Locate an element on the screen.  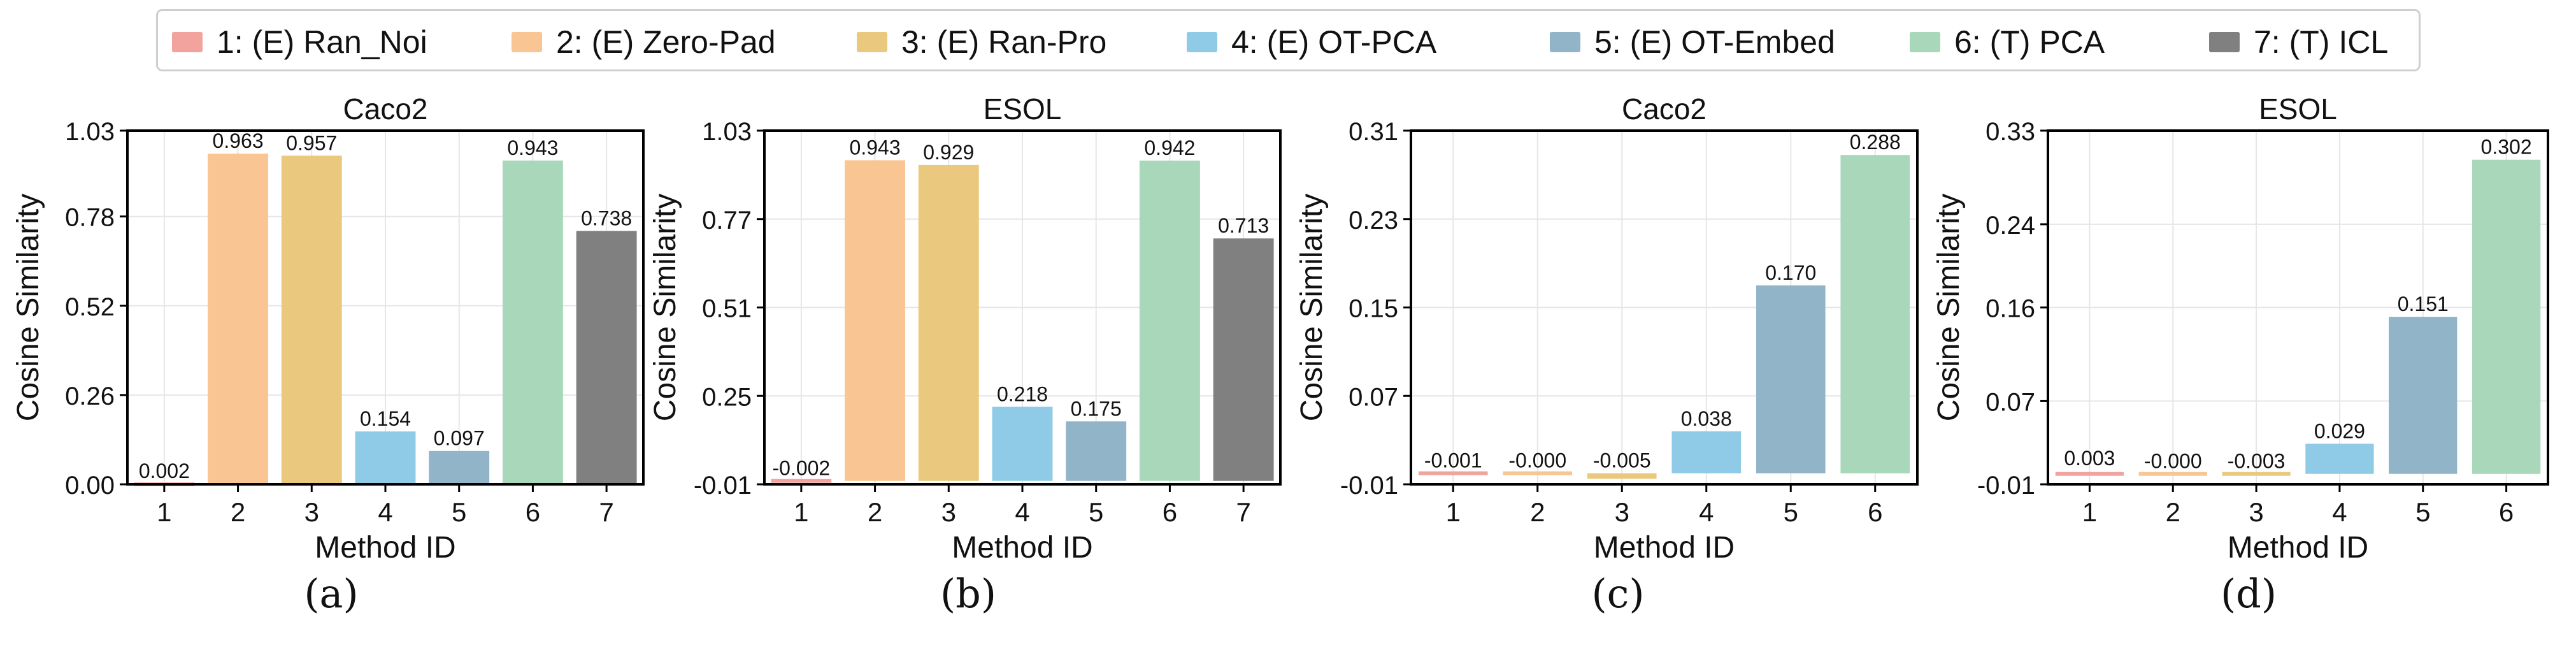
legend-label: 4: (E) OT-PCA is located at coordinates (1334, 42).